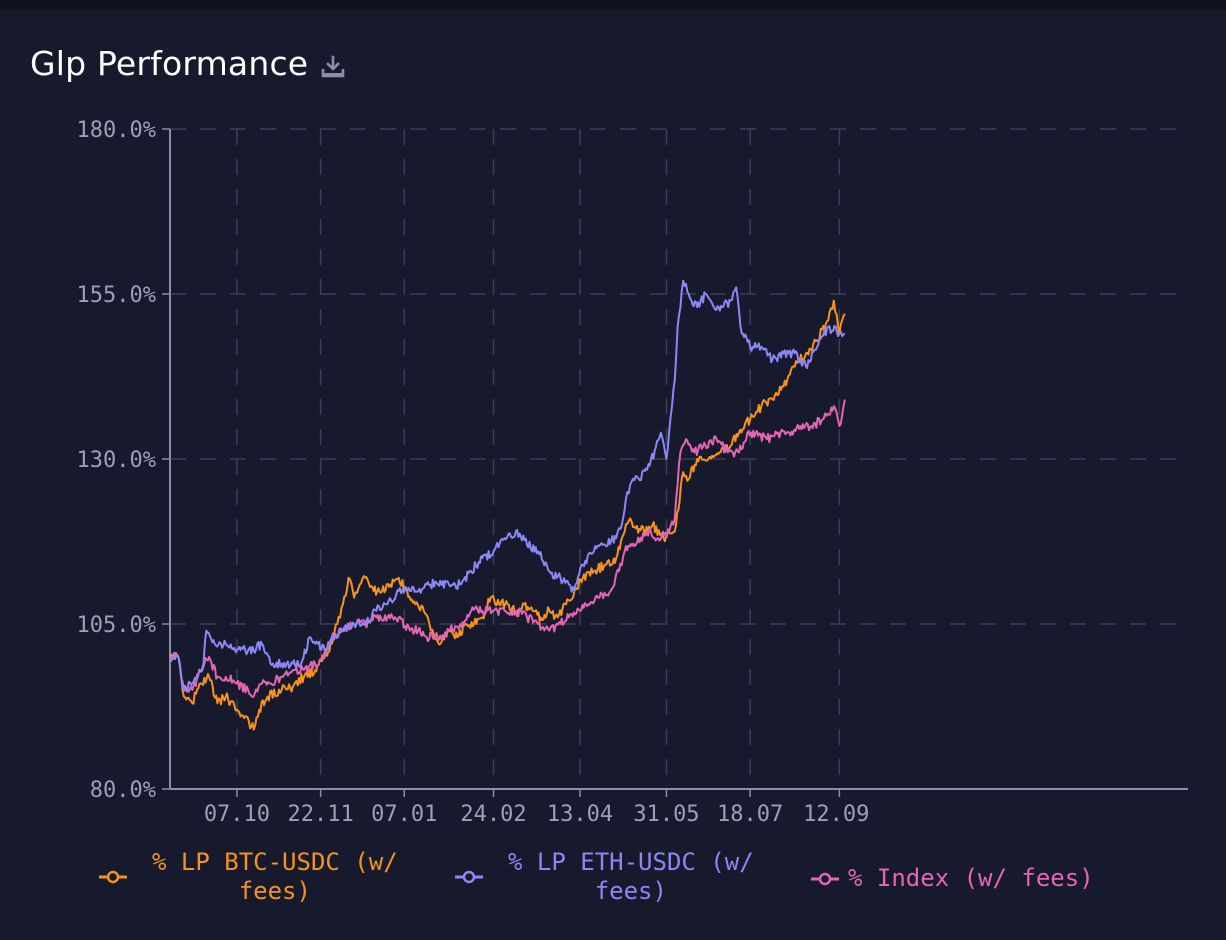  I want to click on y-tick-label: 80.0%, so click(123, 790).